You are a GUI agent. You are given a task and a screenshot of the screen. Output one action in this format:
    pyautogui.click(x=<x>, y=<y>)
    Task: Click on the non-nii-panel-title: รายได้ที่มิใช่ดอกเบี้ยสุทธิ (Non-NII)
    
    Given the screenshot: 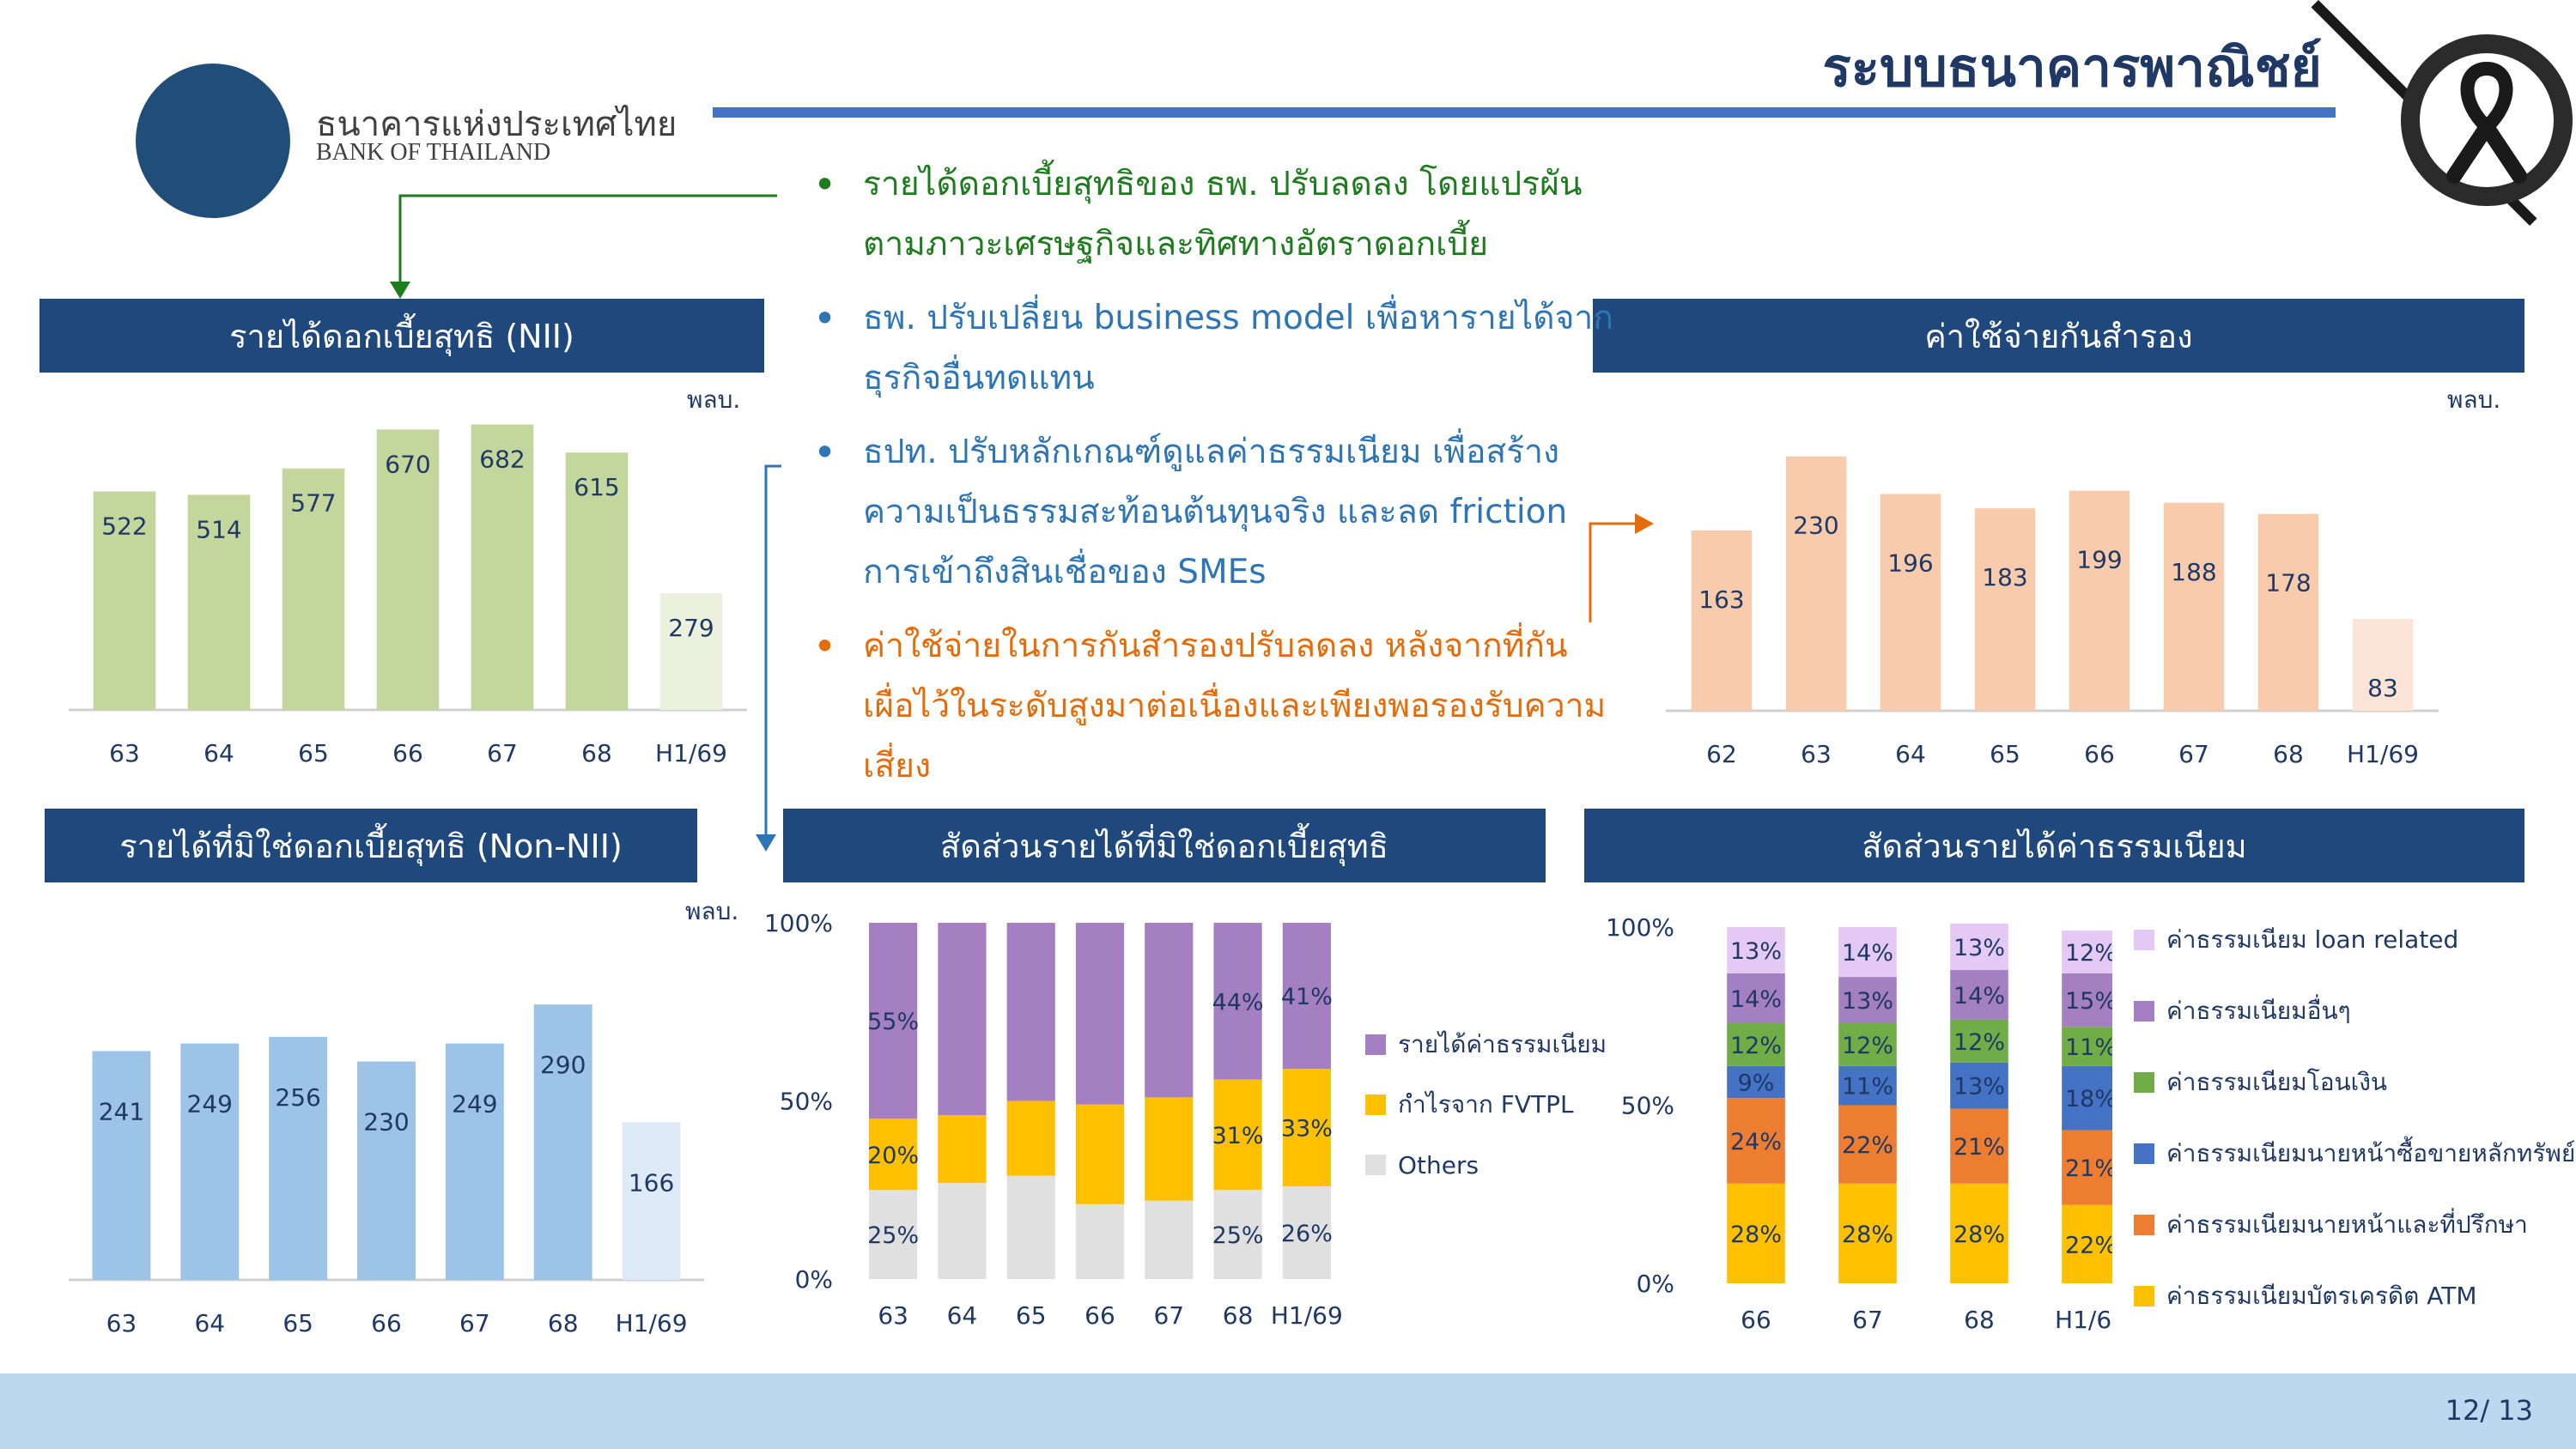 What is the action you would take?
    pyautogui.click(x=371, y=845)
    